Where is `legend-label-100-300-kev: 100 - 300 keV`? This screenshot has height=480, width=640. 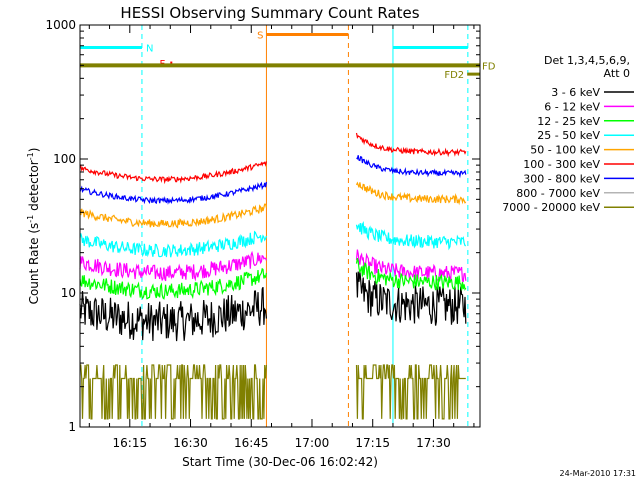
legend-label-100-300-kev: 100 - 300 keV is located at coordinates (561, 164).